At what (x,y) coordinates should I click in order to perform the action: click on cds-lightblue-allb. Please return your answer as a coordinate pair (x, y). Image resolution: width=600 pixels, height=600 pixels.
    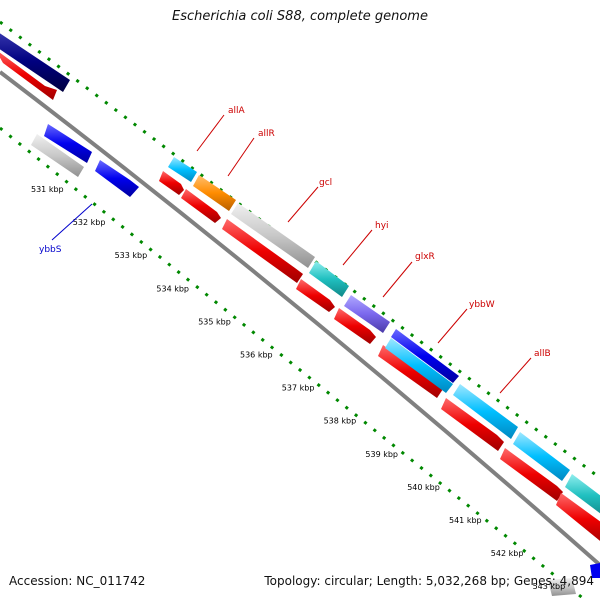
    Looking at the image, I should click on (485, 411).